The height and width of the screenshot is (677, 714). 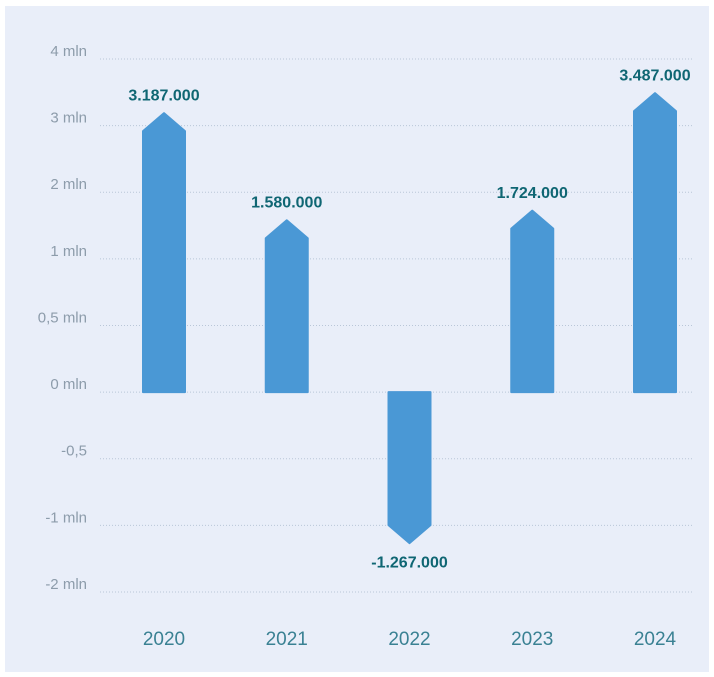 I want to click on value-label: -1.267.000, so click(x=409, y=562).